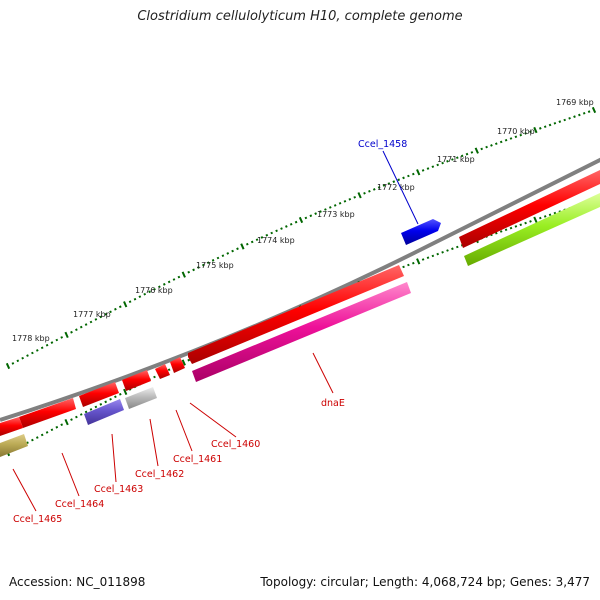 The height and width of the screenshot is (600, 600). What do you see at coordinates (575, 102) in the screenshot?
I see `kbp-label: 1769 kbp` at bounding box center [575, 102].